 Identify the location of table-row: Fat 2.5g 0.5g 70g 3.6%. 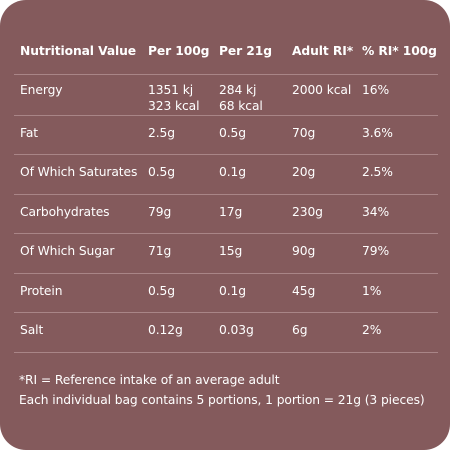
(226, 136).